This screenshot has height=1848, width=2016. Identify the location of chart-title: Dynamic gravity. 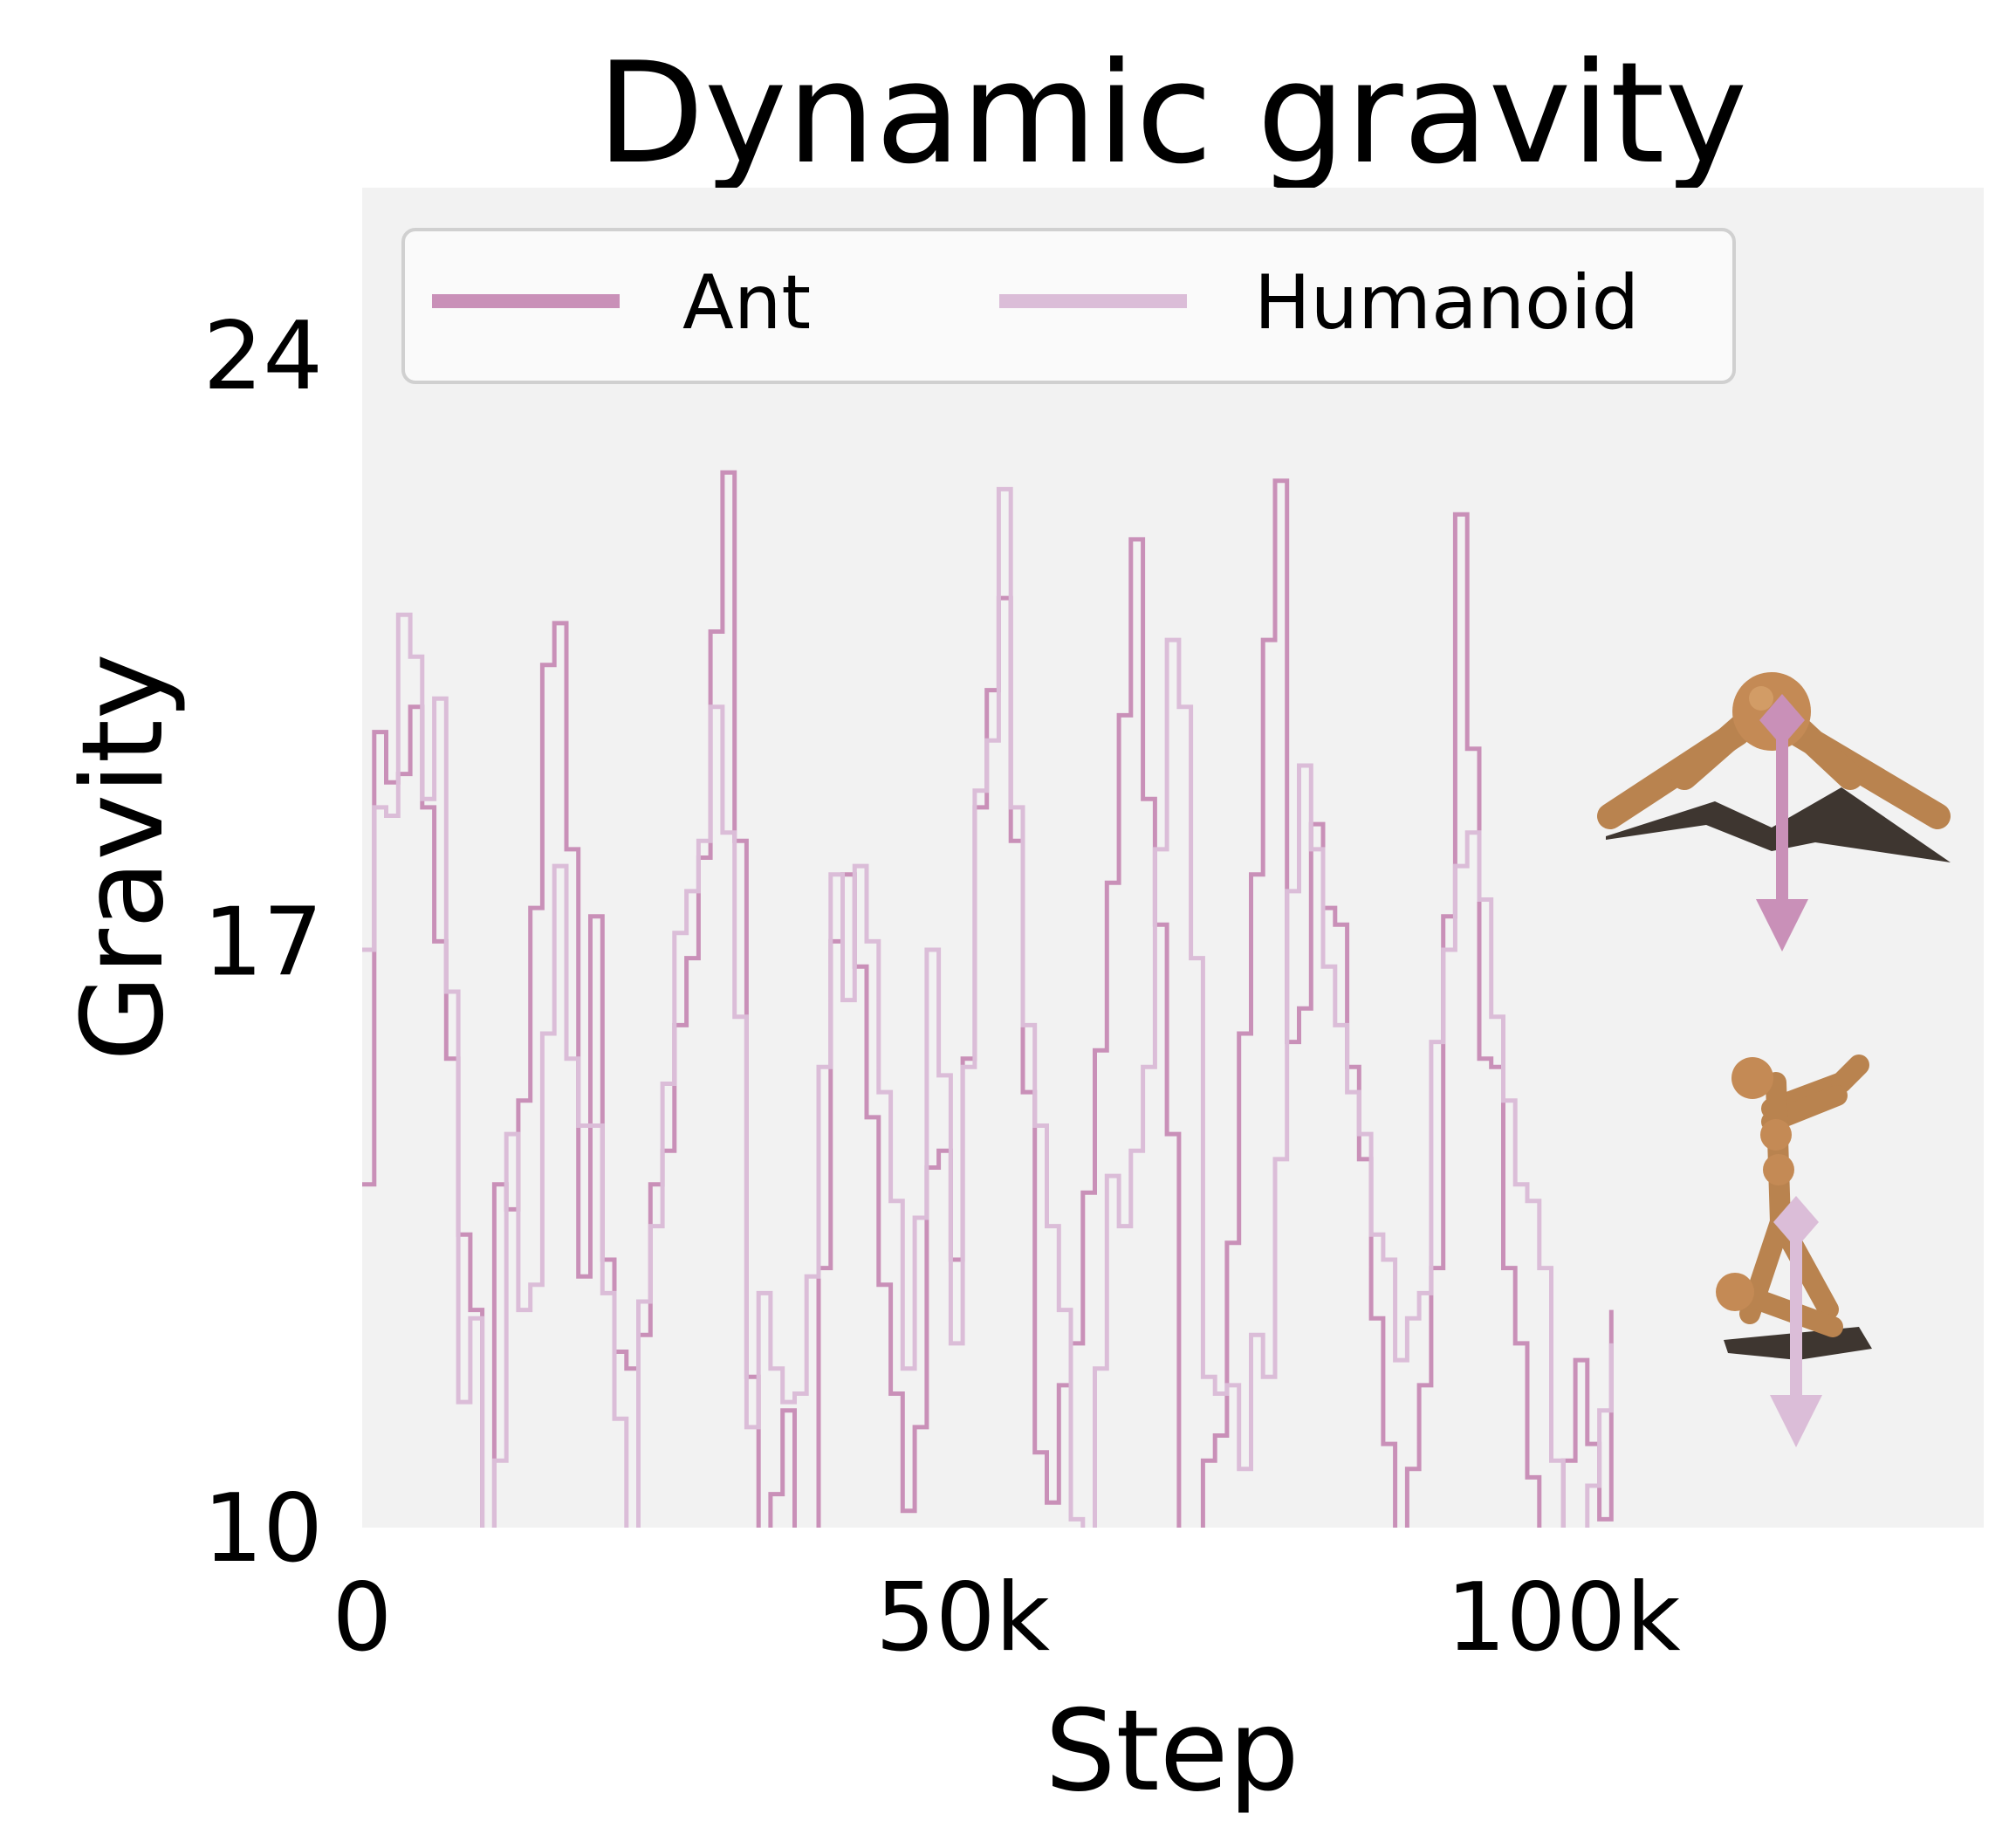
(1172, 113).